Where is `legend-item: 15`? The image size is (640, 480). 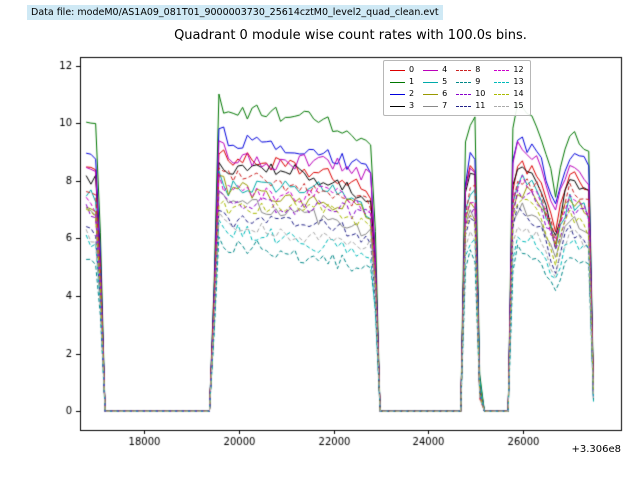 legend-item: 15 is located at coordinates (509, 106).